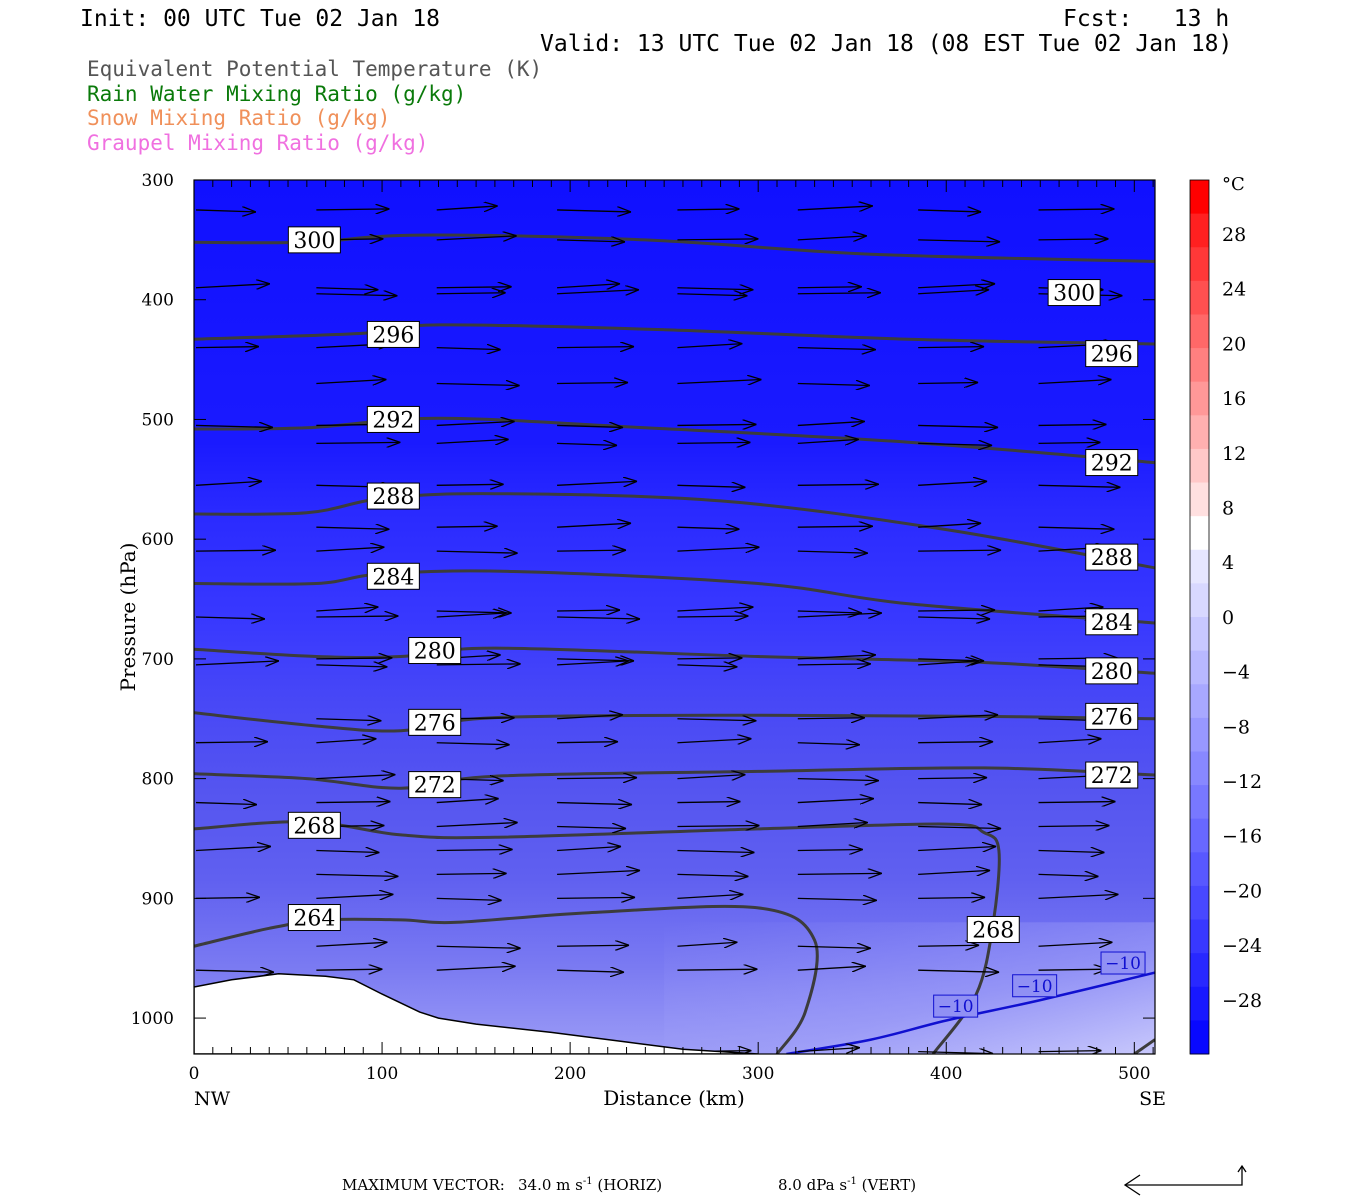 The width and height of the screenshot is (1350, 1200). I want to click on colorbar-label: 4, so click(1228, 563).